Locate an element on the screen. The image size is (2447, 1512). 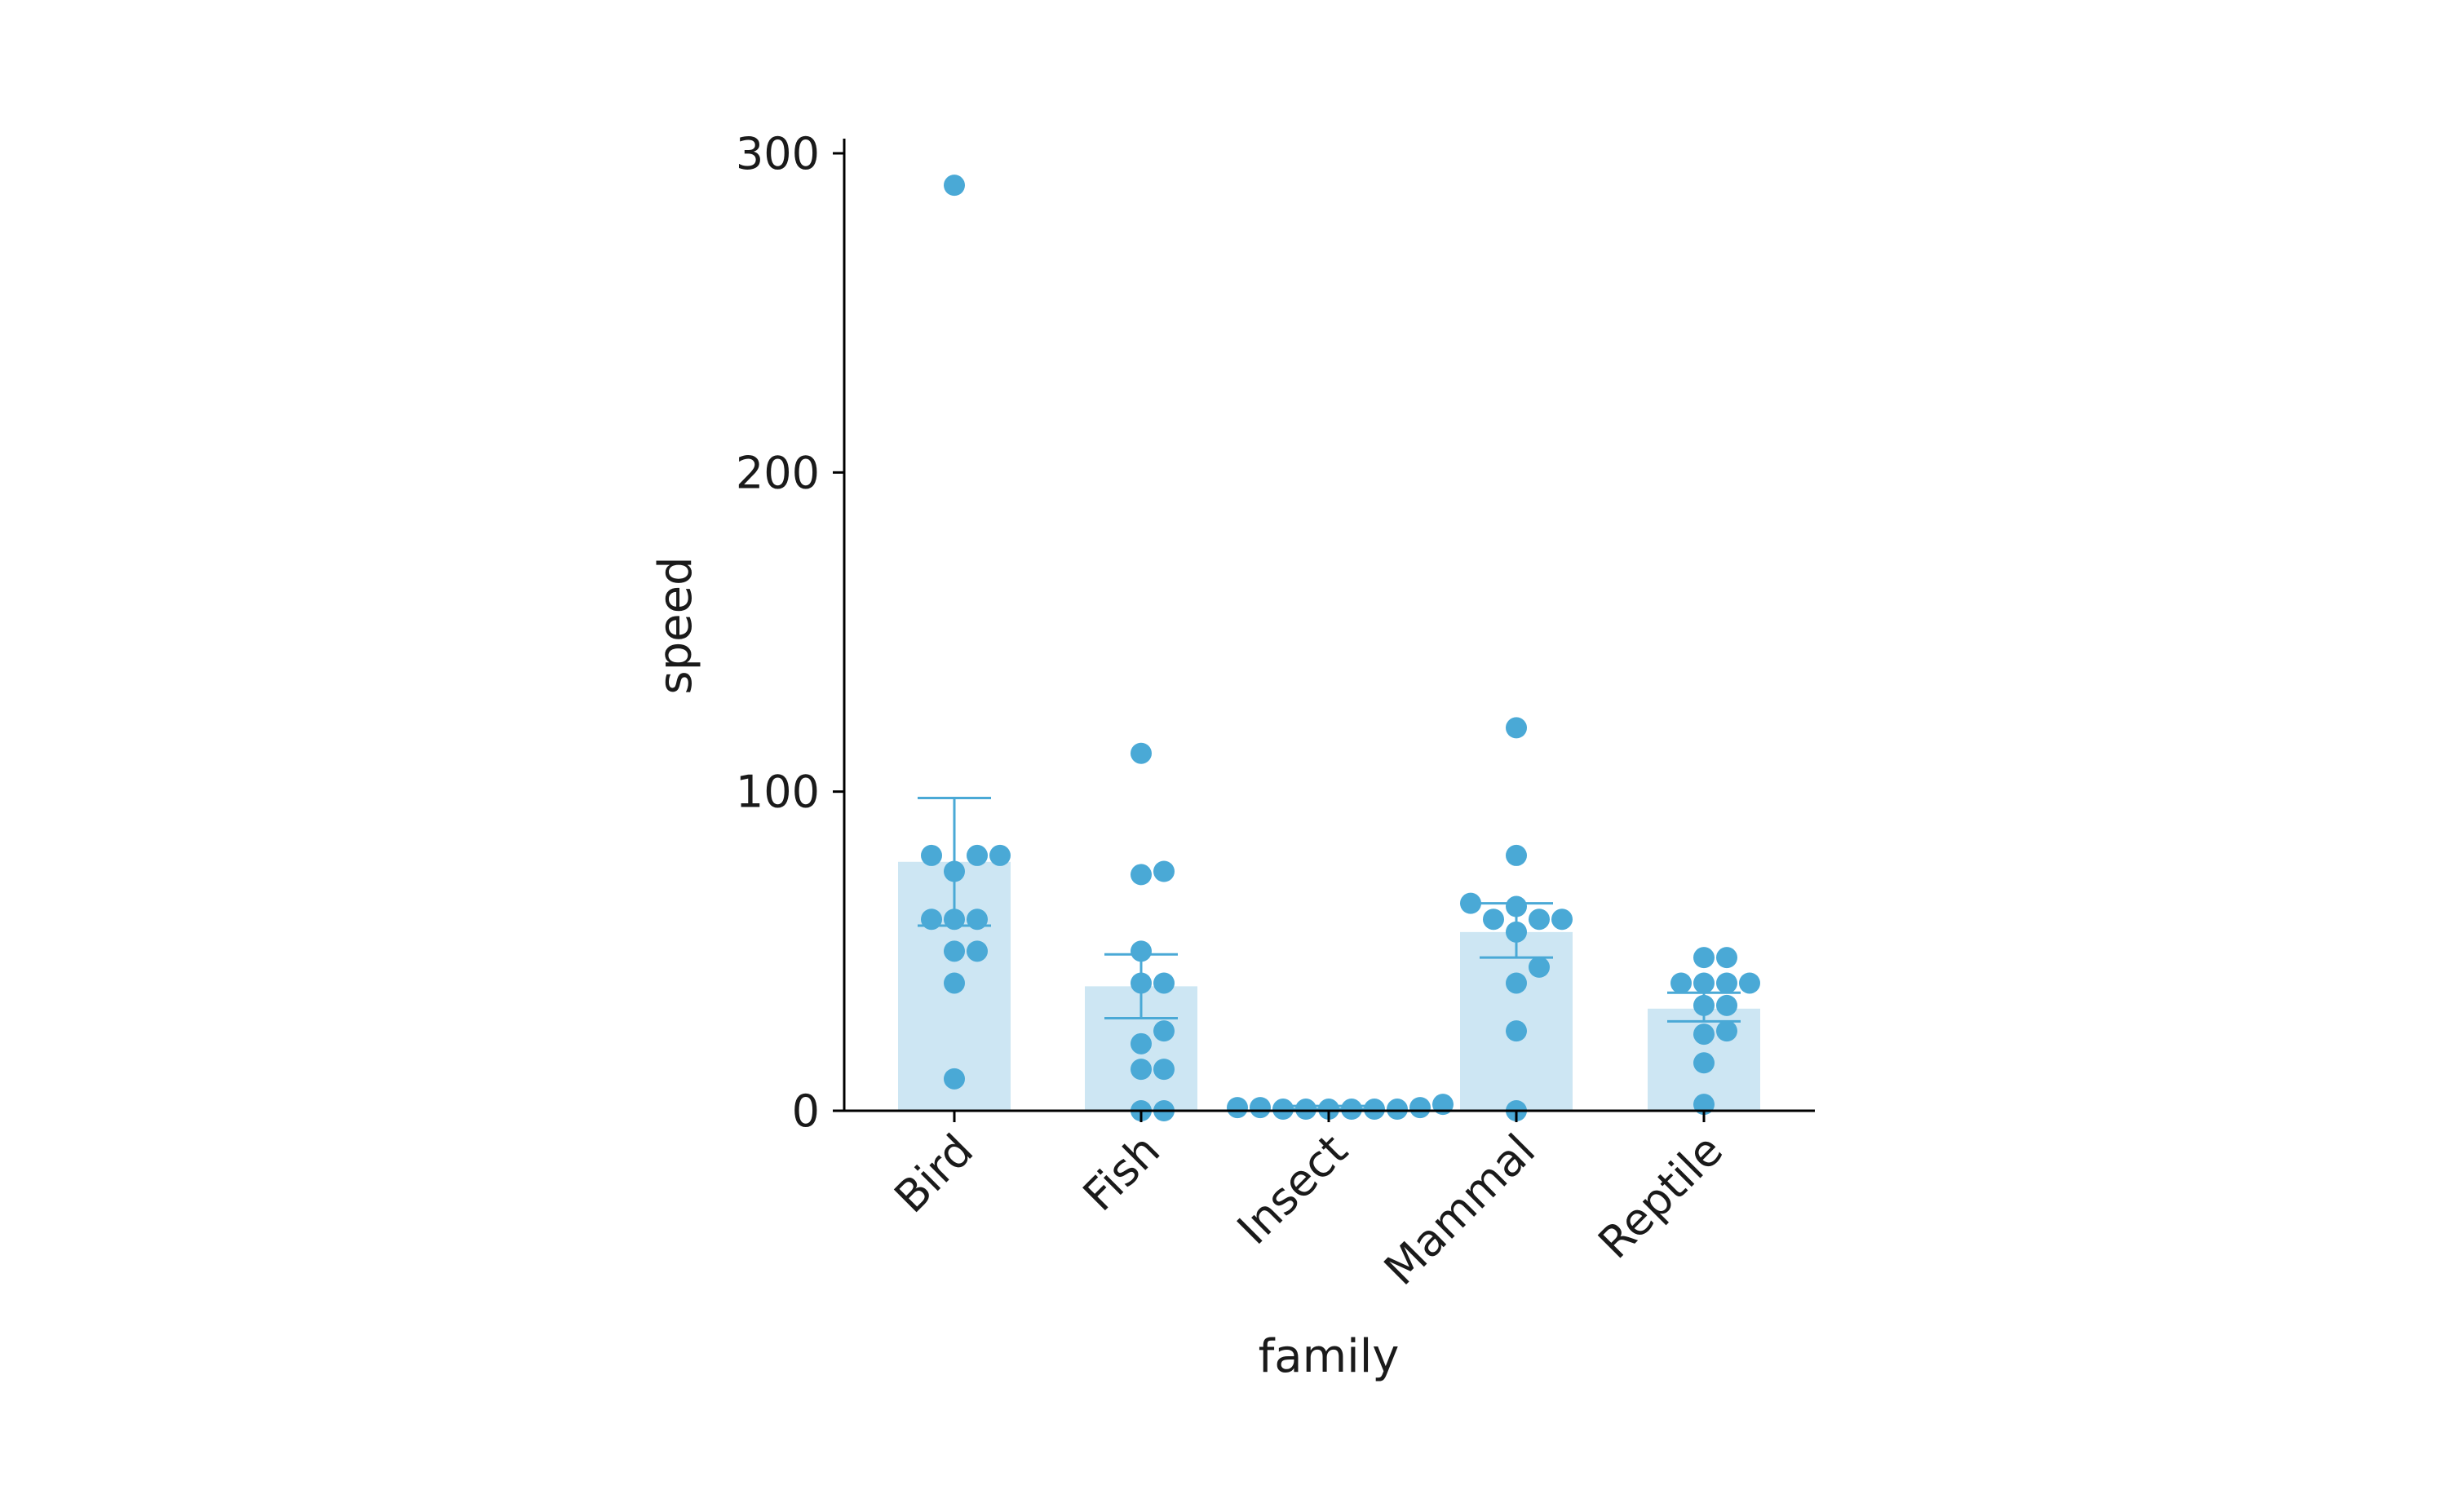
y-tick-label: 200 is located at coordinates (778, 472).